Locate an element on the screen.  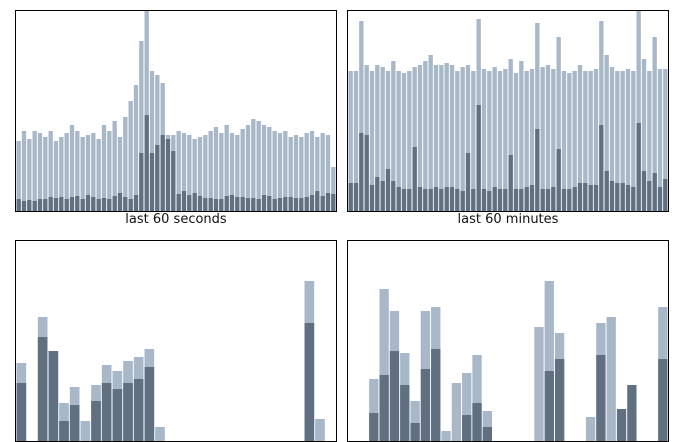
chart-title-minutes: last 60 minutes is located at coordinates (508, 219).